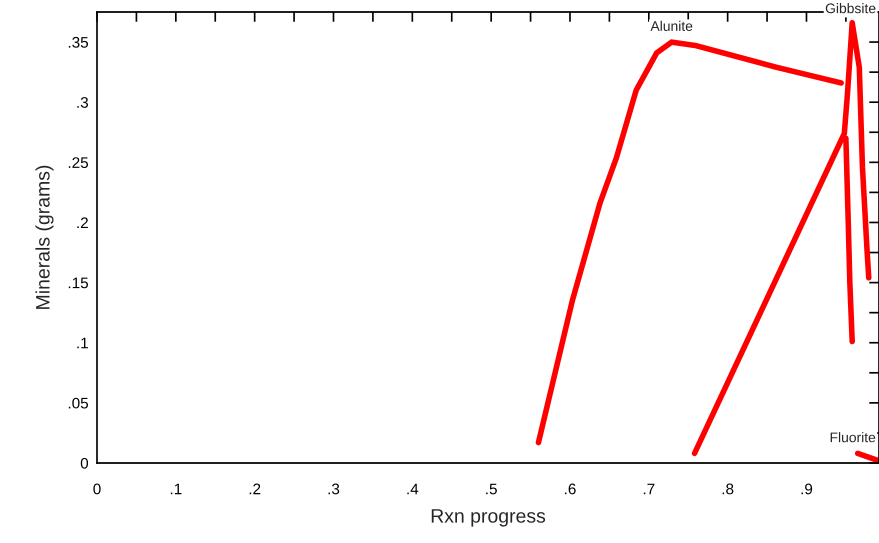 This screenshot has height=543, width=879. Describe the element at coordinates (255, 489) in the screenshot. I see `x-tick-label: .2` at that location.